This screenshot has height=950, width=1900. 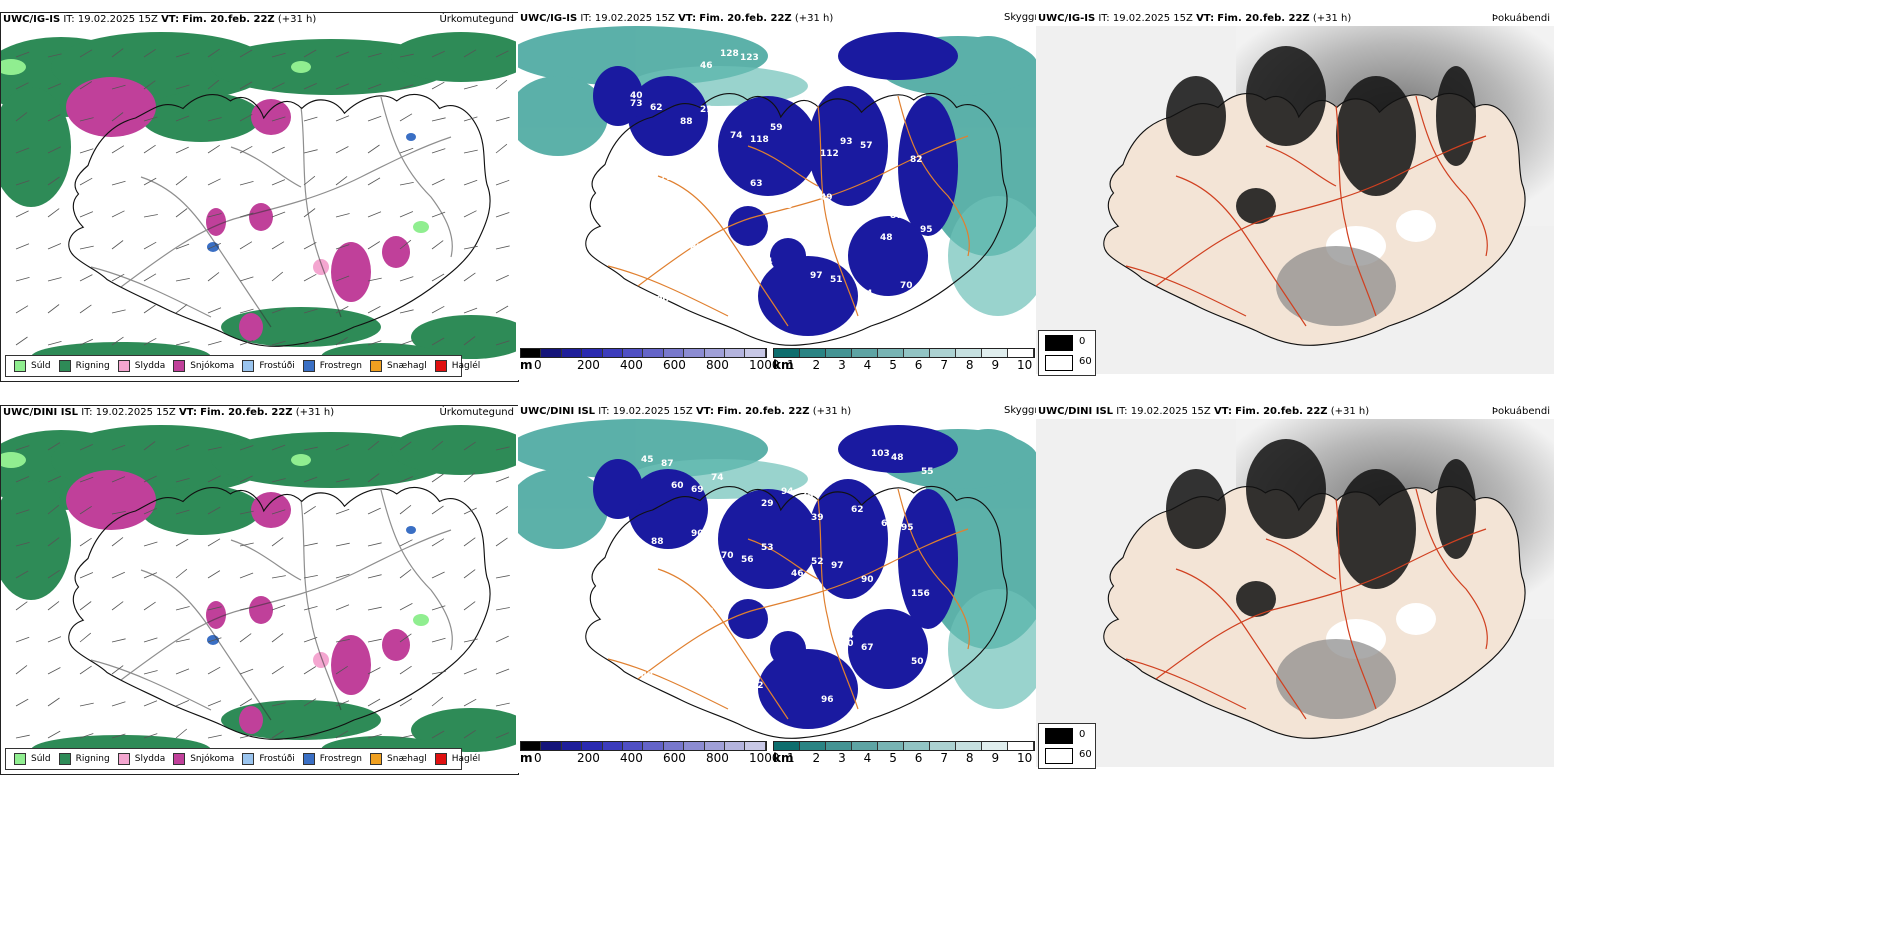 I want to click on cloud-base-value: 123, so click(x=749, y=58).